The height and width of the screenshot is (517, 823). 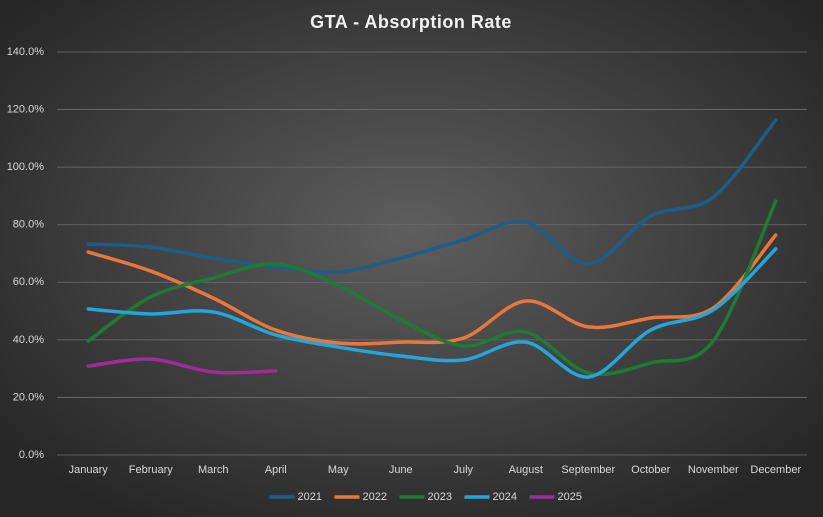 What do you see at coordinates (26, 167) in the screenshot?
I see `y-tick-label: 100.0%` at bounding box center [26, 167].